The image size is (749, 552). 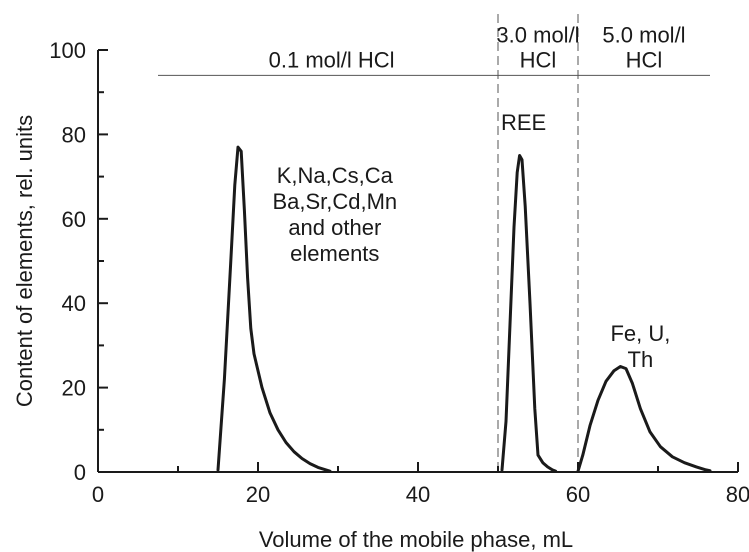 What do you see at coordinates (578, 494) in the screenshot?
I see `x-tick-label-60: 60` at bounding box center [578, 494].